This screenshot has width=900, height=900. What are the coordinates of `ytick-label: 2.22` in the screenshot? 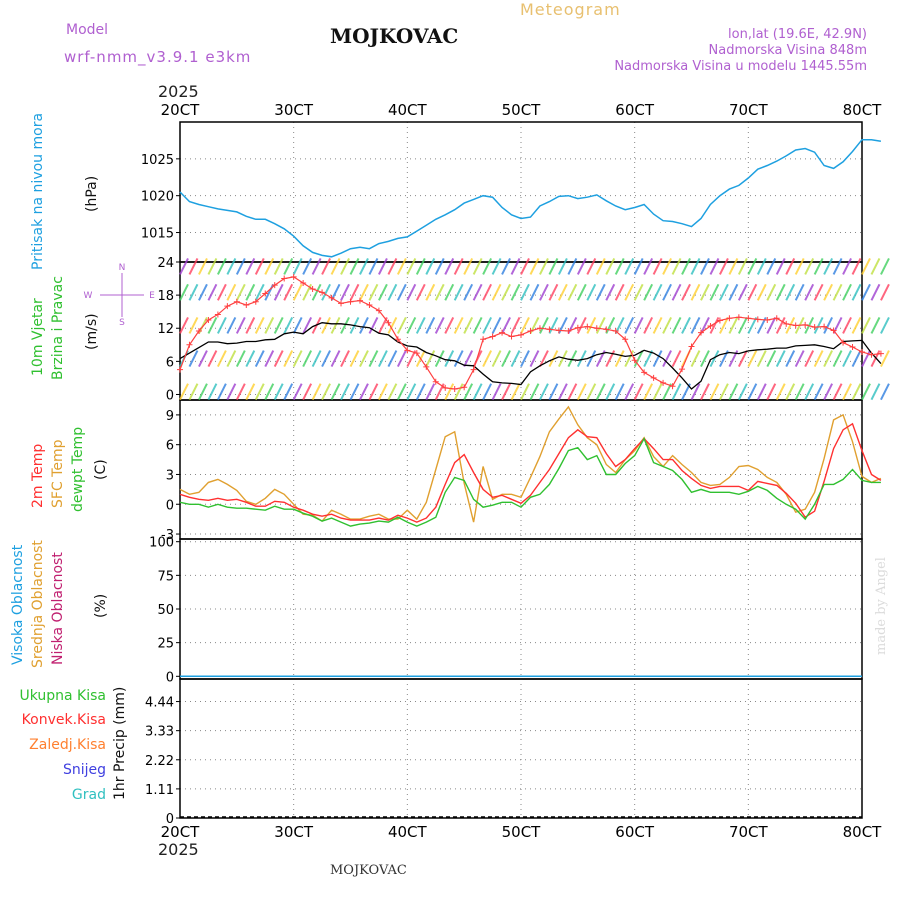 It's located at (159, 761).